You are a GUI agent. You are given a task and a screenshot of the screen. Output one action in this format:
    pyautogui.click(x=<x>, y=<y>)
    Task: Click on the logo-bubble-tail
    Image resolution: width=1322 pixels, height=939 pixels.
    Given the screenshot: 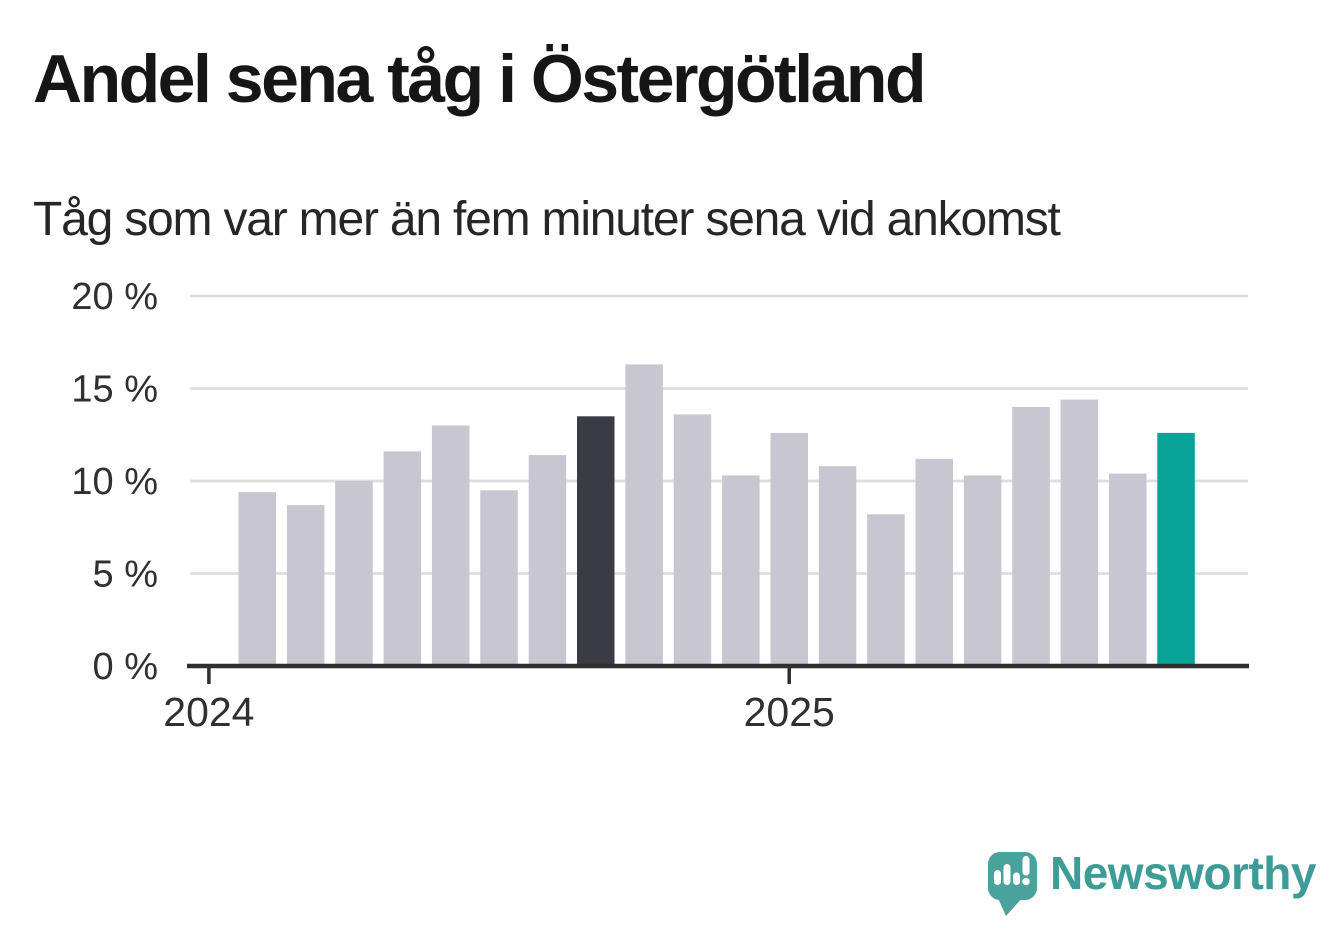 What is the action you would take?
    pyautogui.click(x=1010, y=906)
    